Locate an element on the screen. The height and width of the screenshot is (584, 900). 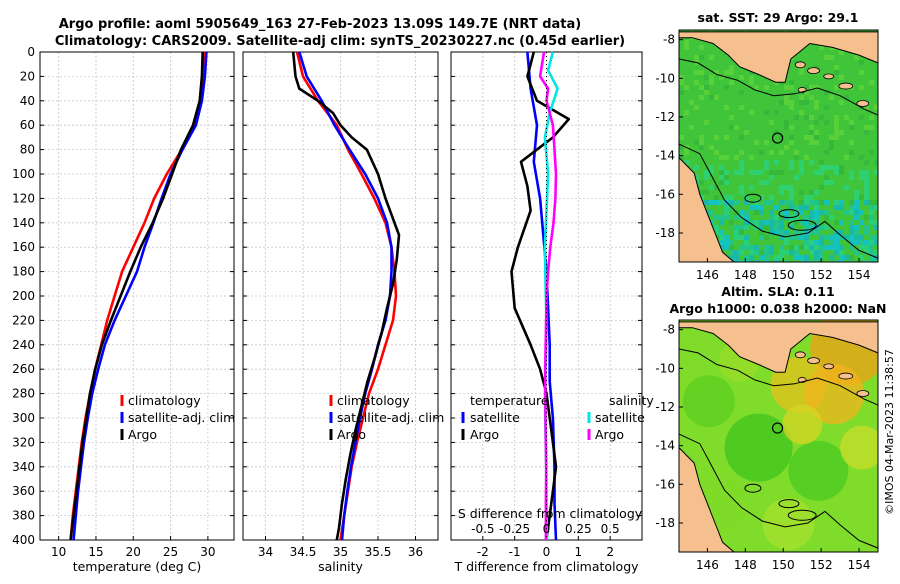
y-tick-label: 380 is located at coordinates (23, 516).